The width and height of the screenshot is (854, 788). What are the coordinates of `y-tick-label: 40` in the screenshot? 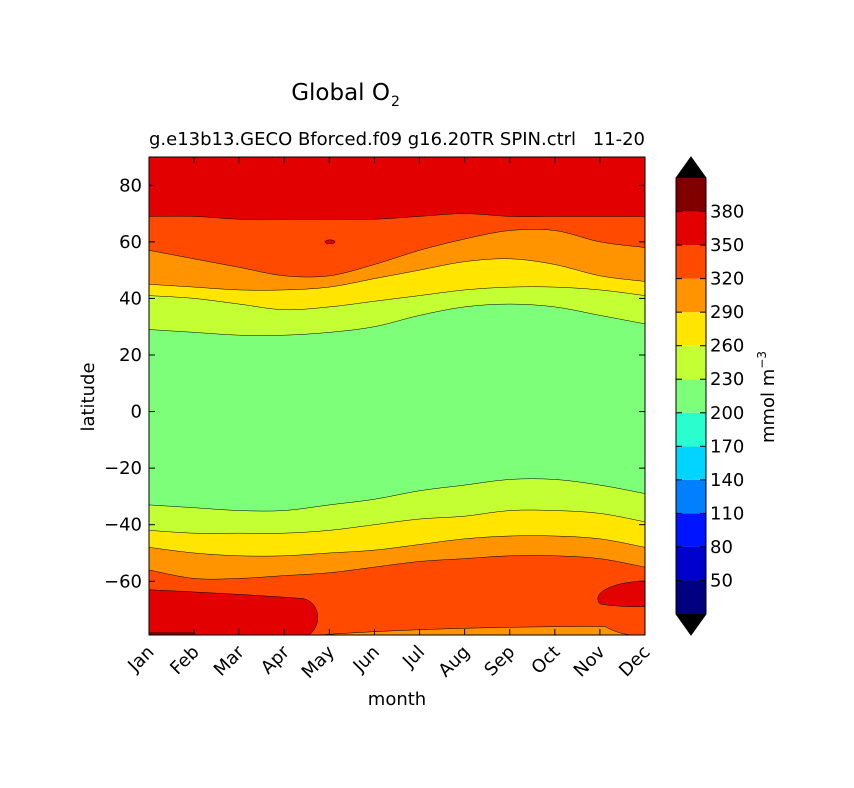 It's located at (130, 298).